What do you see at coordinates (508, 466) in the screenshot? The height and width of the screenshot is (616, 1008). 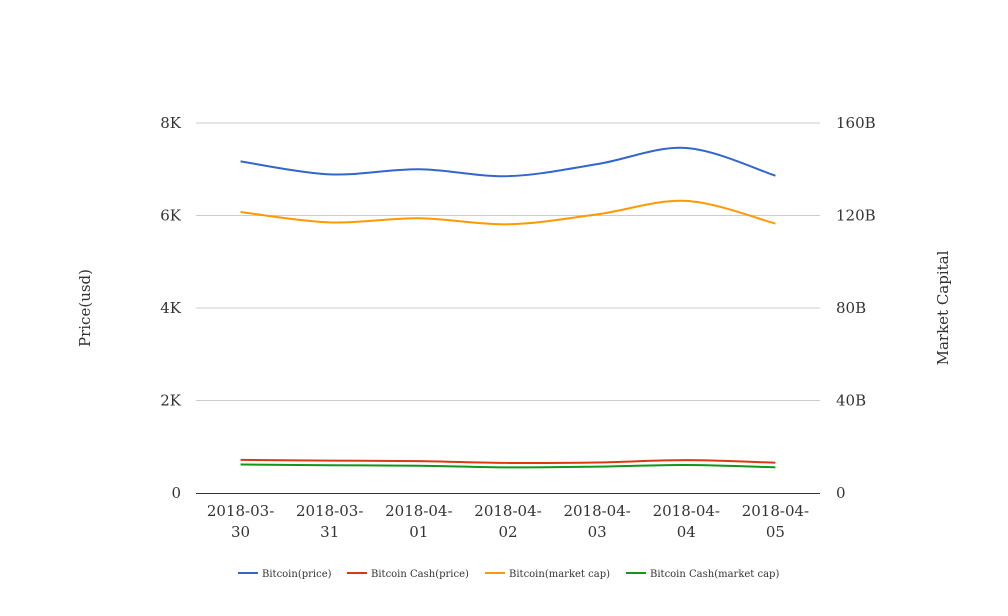 I see `series-line-bitcoin-cash-market-cap` at bounding box center [508, 466].